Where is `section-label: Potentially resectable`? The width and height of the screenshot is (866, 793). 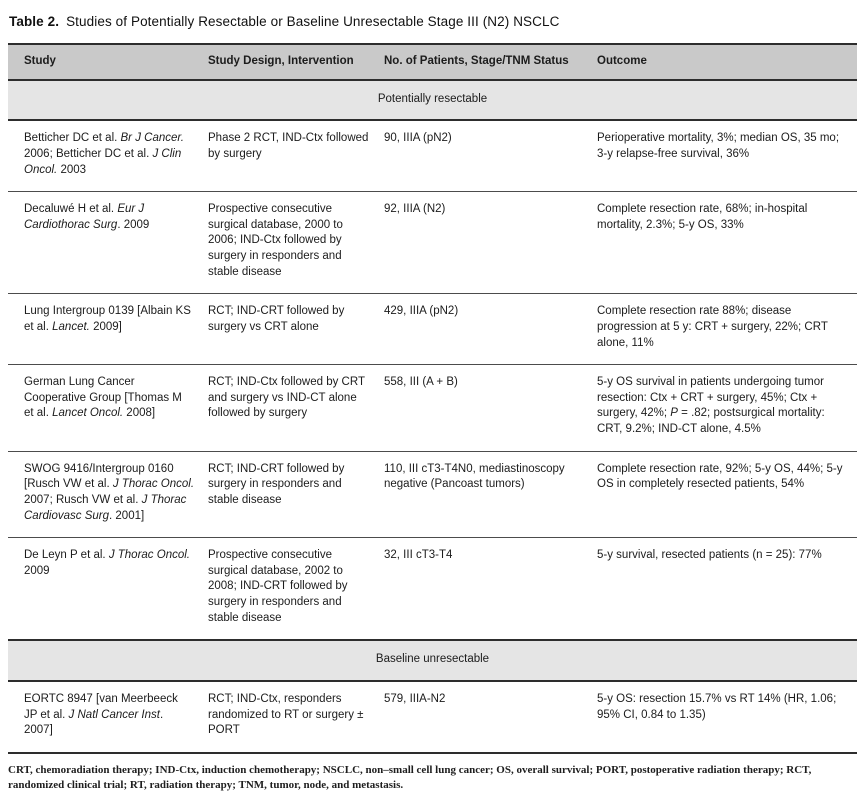 section-label: Potentially resectable is located at coordinates (432, 100).